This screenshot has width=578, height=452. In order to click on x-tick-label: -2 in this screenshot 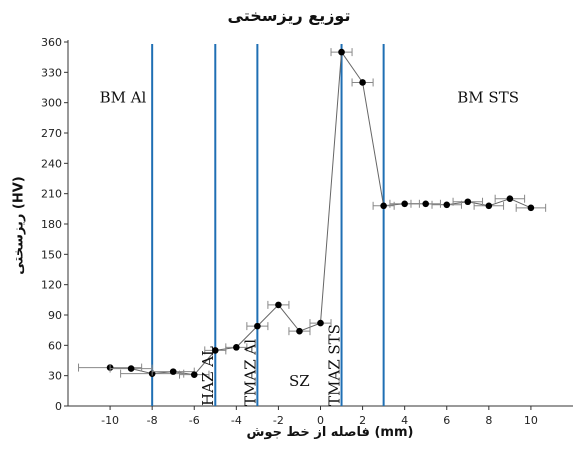, I will do `click(278, 420)`.